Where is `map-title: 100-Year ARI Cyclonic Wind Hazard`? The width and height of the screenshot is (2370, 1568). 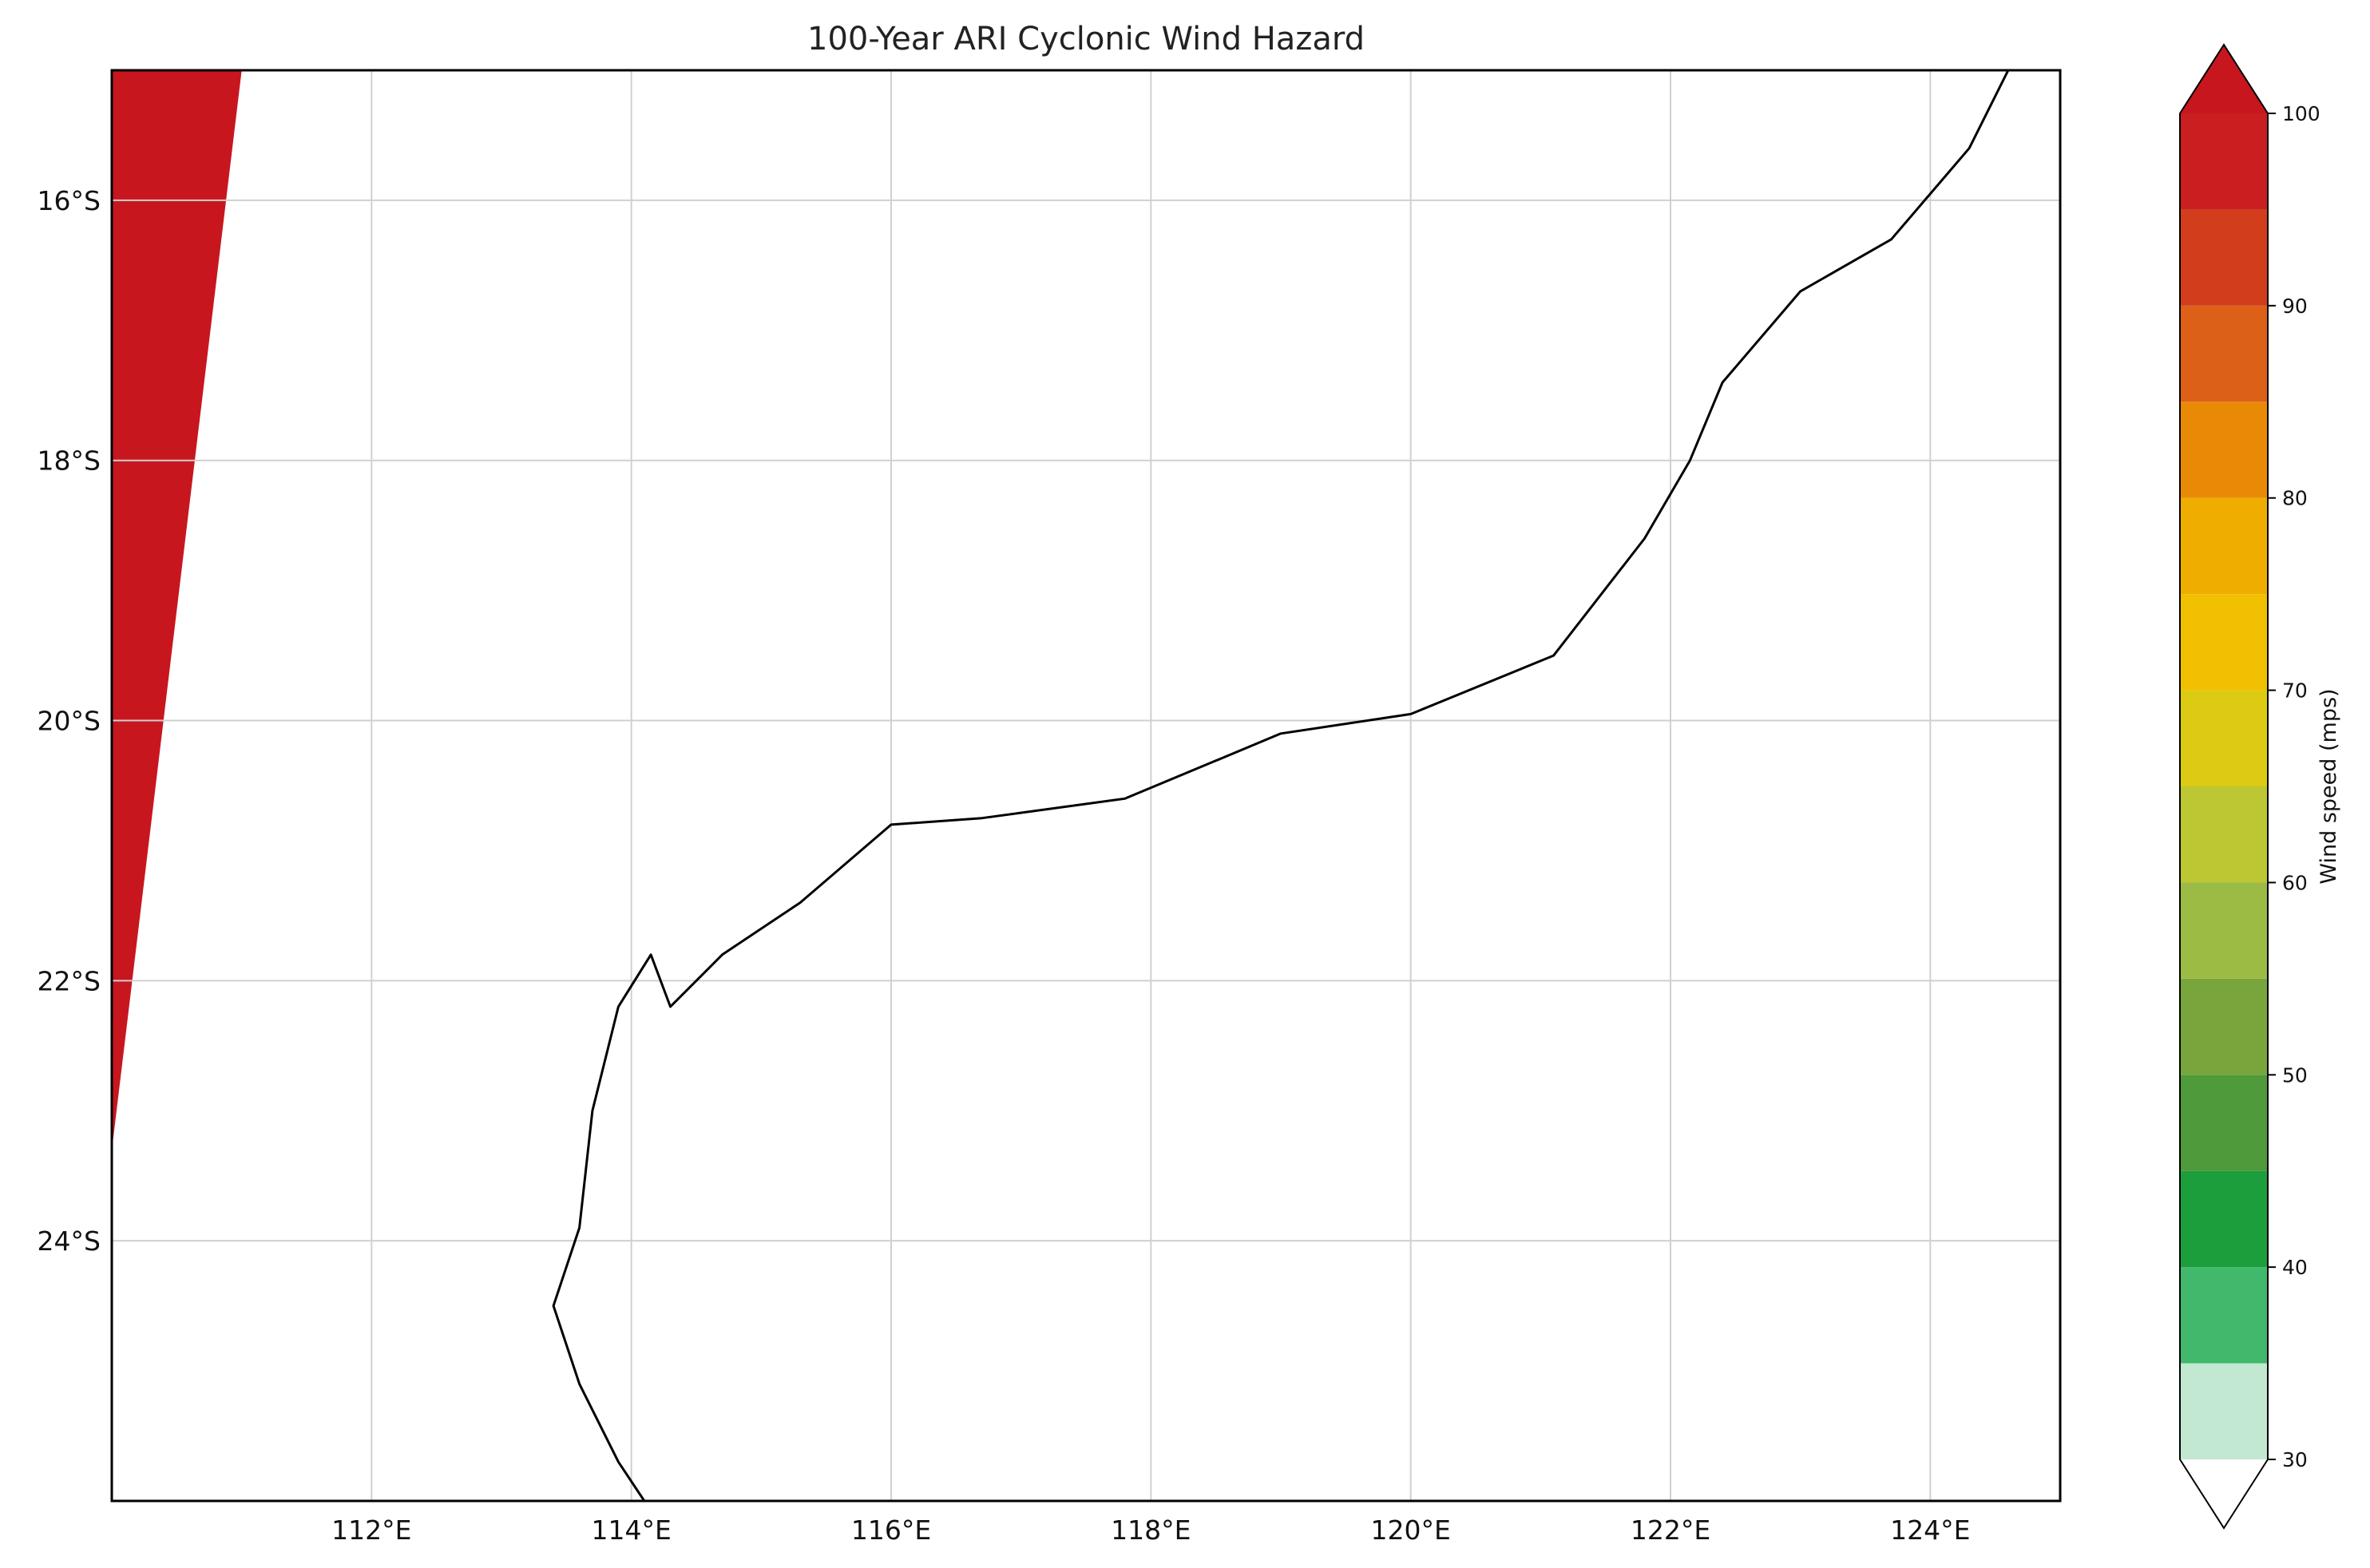 map-title: 100-Year ARI Cyclonic Wind Hazard is located at coordinates (1086, 39).